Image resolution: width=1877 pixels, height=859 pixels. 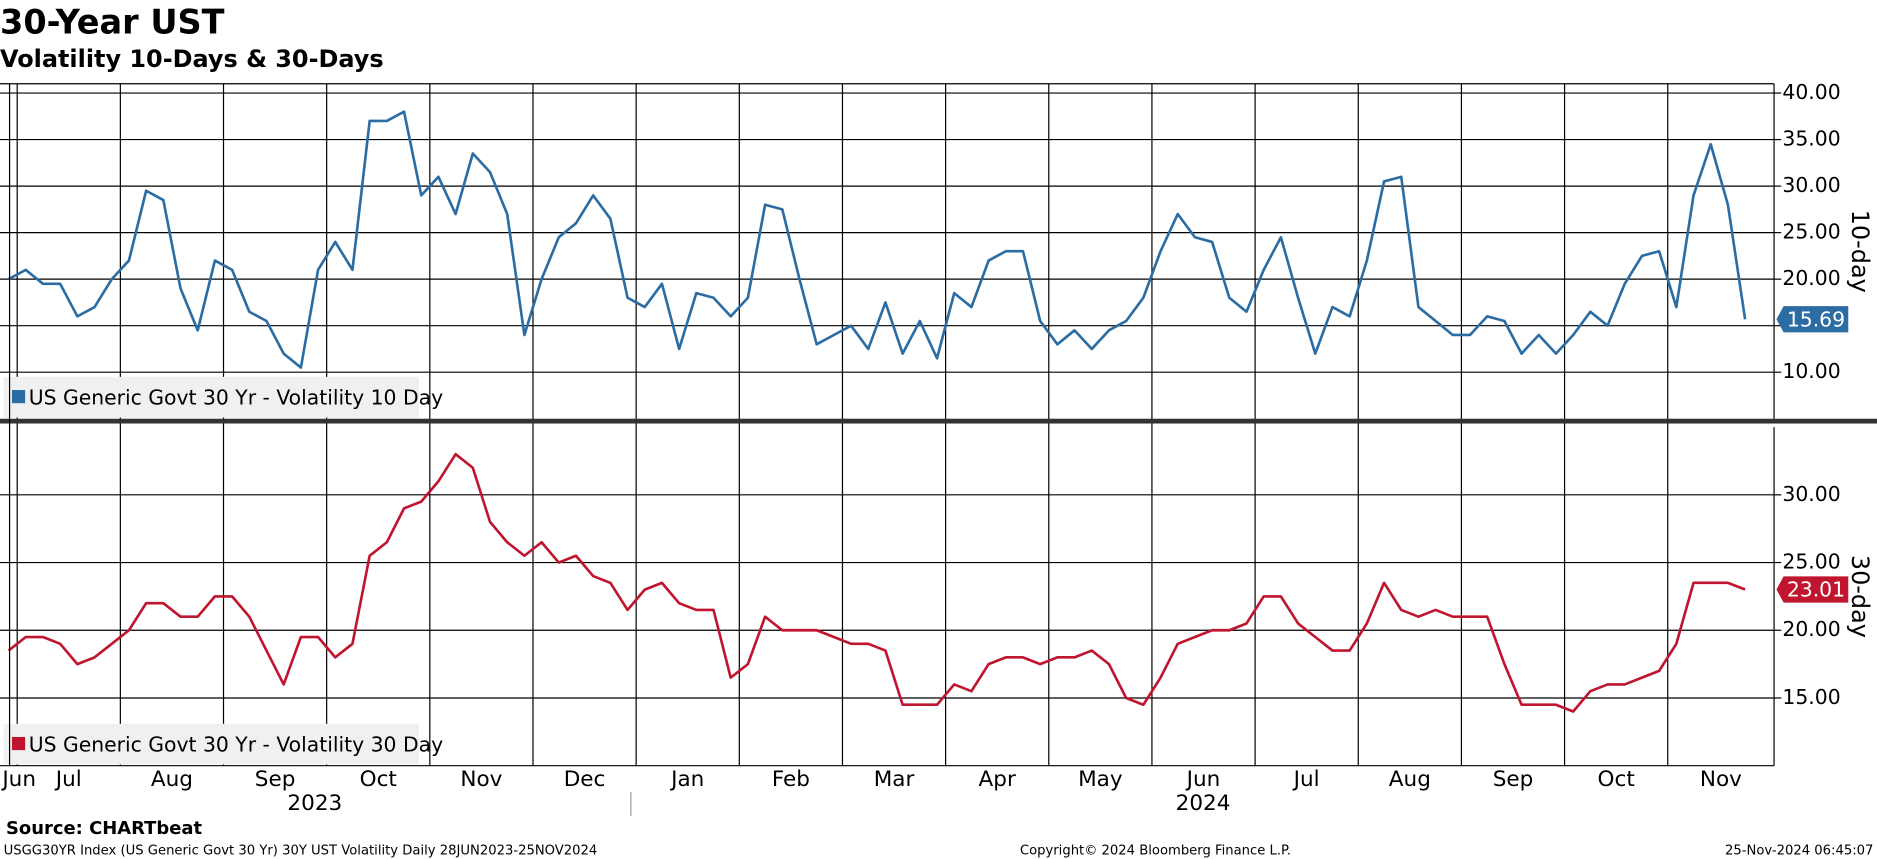 I want to click on x-tick-label: Feb, so click(x=791, y=779).